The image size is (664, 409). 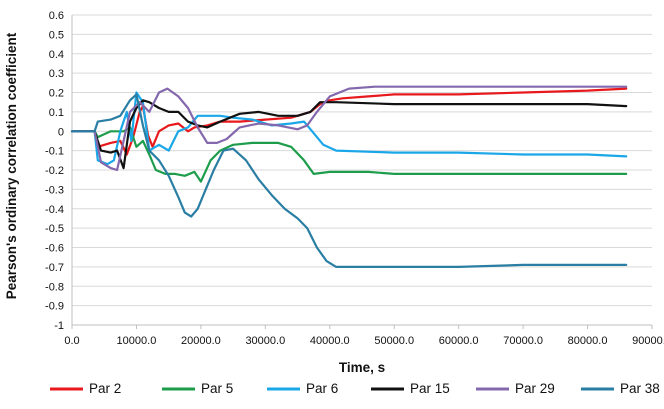 I want to click on legend-label: Par 6, so click(x=322, y=388).